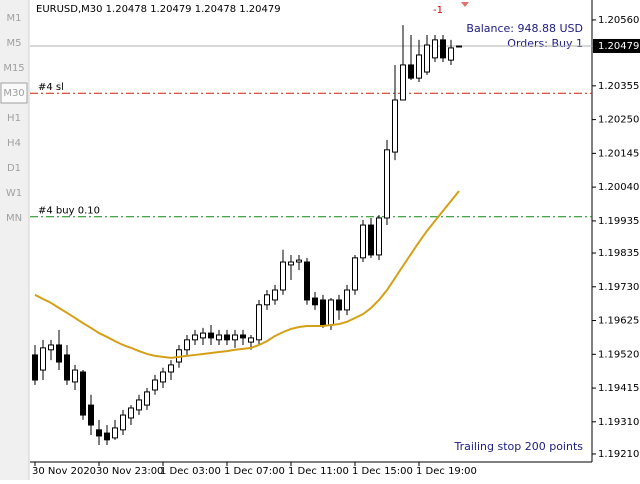 The width and height of the screenshot is (640, 484). What do you see at coordinates (465, 4) in the screenshot?
I see `shift-marker` at bounding box center [465, 4].